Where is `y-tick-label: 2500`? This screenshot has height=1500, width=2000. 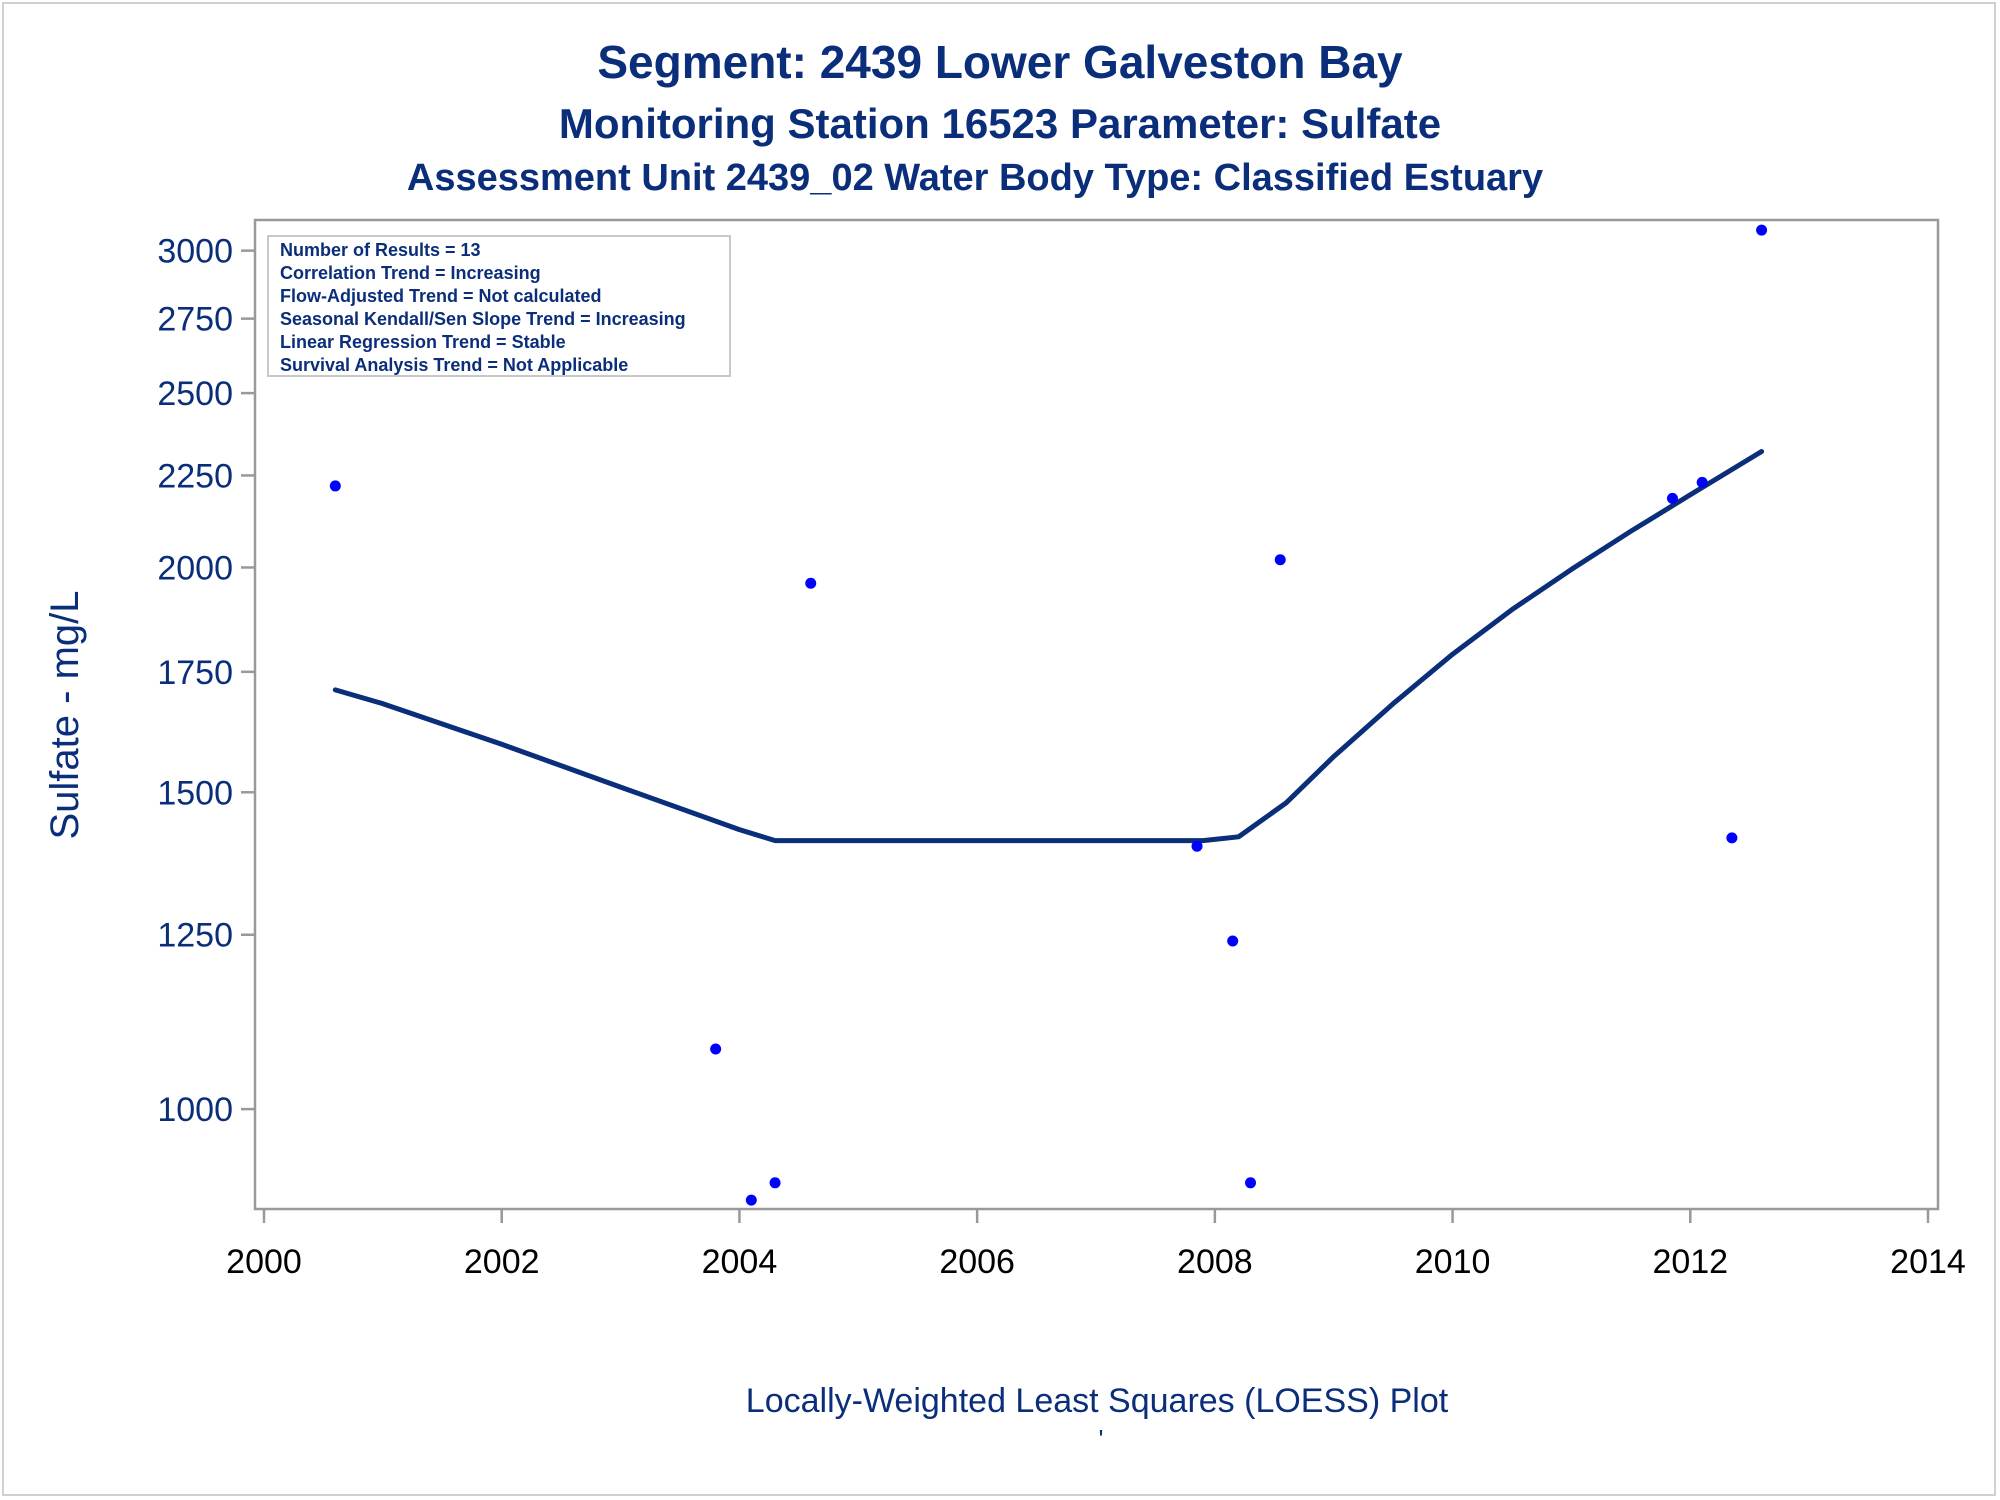 y-tick-label: 2500 is located at coordinates (195, 394).